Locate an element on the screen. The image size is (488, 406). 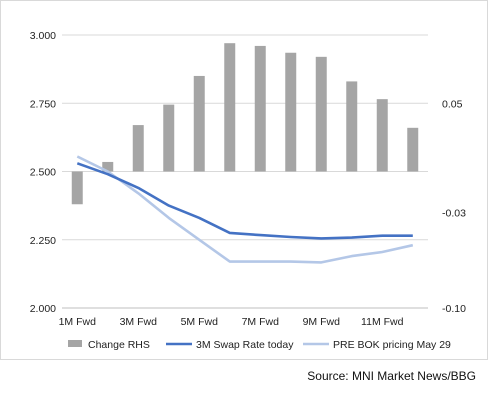
right-tick-label: -0.10 is located at coordinates (454, 309).